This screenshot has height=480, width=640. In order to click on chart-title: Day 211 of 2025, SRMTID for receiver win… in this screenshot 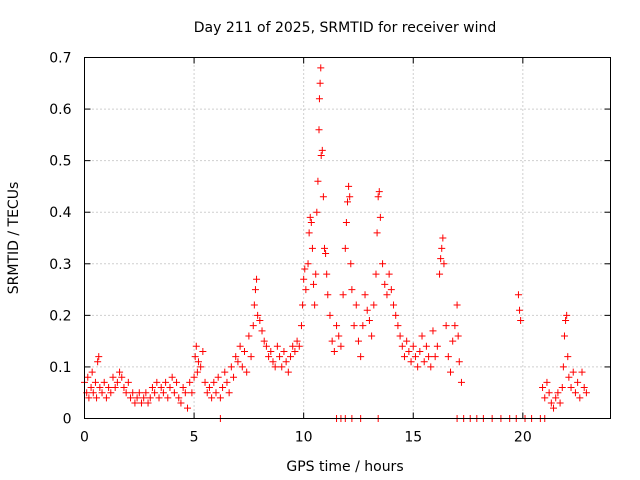, I will do `click(345, 28)`.